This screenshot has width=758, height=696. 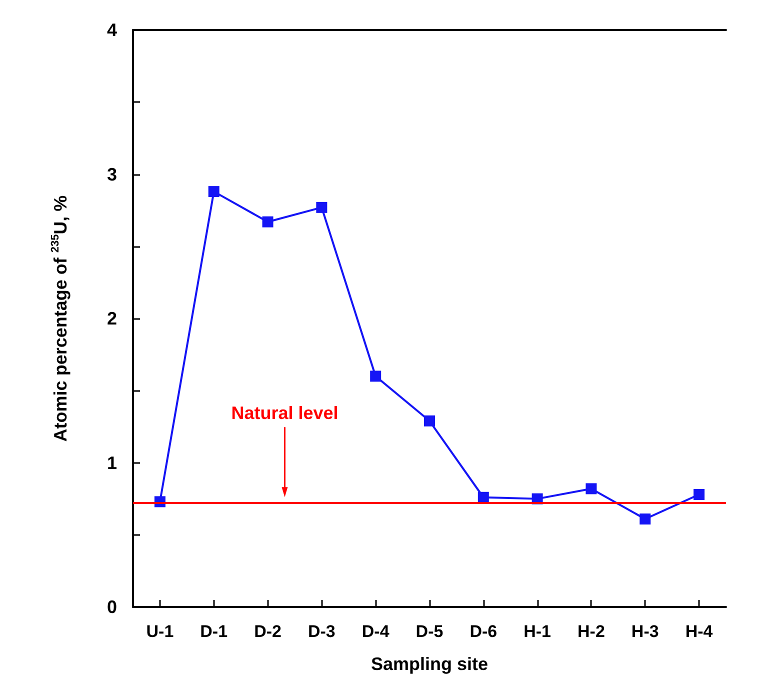 I want to click on y-tick-label: 4, so click(x=111, y=30).